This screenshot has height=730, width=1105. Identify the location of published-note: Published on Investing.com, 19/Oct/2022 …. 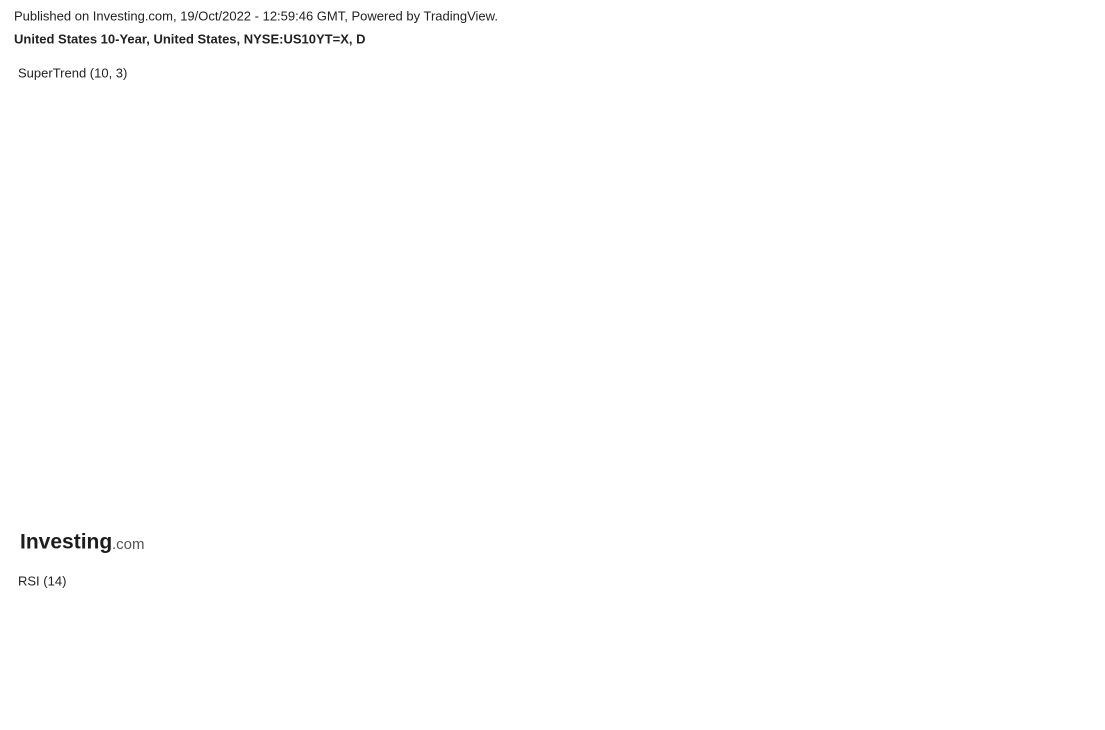
(256, 15).